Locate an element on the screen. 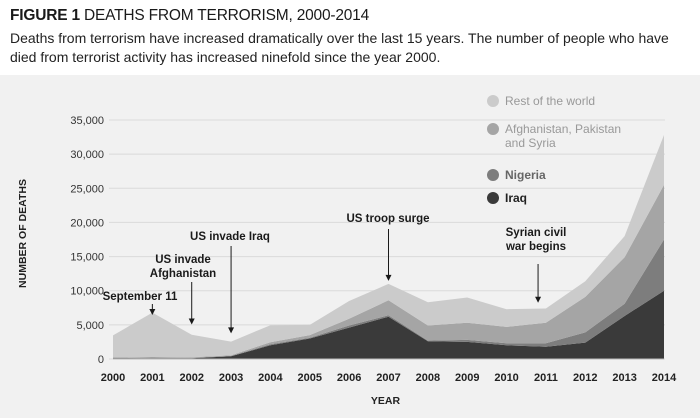  y-tick-label: 35,000 is located at coordinates (87, 121).